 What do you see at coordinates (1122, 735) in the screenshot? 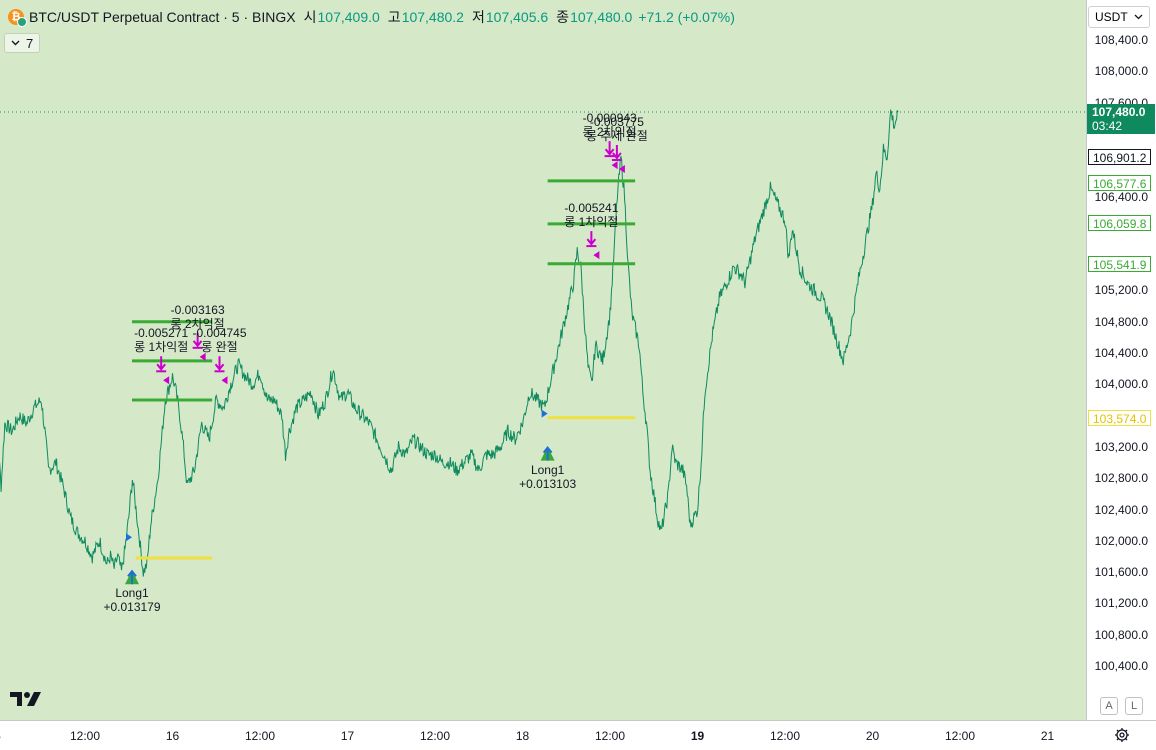
I see `gear-icon` at bounding box center [1122, 735].